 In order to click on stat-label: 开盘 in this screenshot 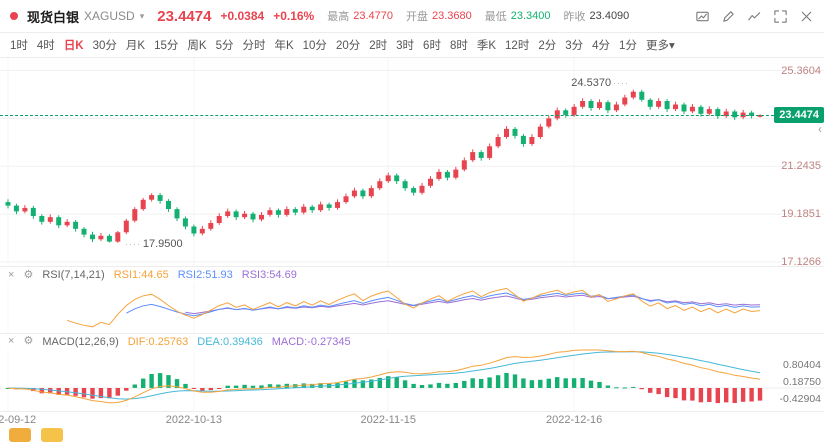, I will do `click(417, 17)`.